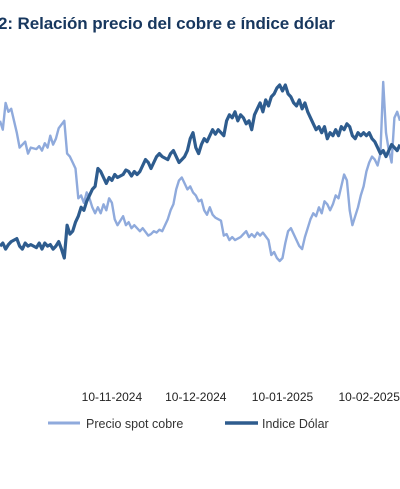 The height and width of the screenshot is (489, 400). Describe the element at coordinates (188, 424) in the screenshot. I see `legend: Precio spot cobre Indice Dólar` at that location.